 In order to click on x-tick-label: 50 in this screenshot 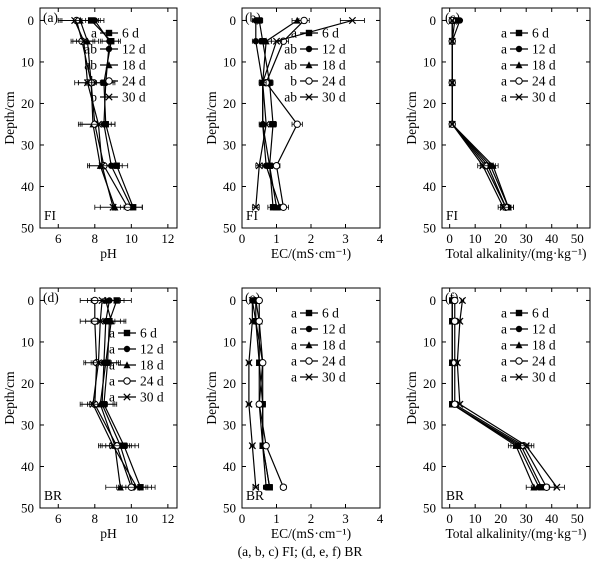, I will do `click(577, 518)`.